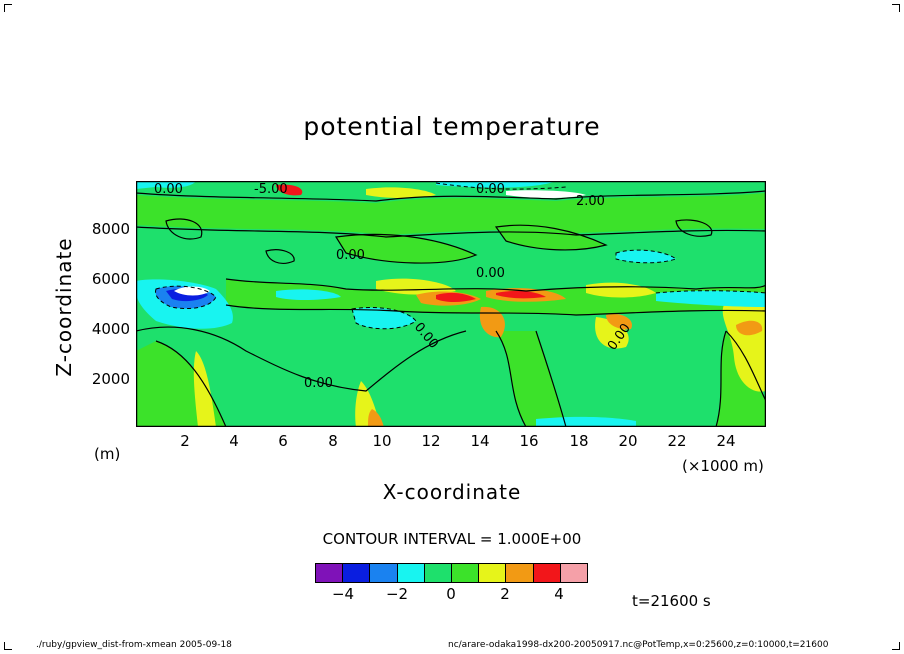 Image resolution: width=904 pixels, height=654 pixels. What do you see at coordinates (110, 379) in the screenshot?
I see `y-tick-label: 2000` at bounding box center [110, 379].